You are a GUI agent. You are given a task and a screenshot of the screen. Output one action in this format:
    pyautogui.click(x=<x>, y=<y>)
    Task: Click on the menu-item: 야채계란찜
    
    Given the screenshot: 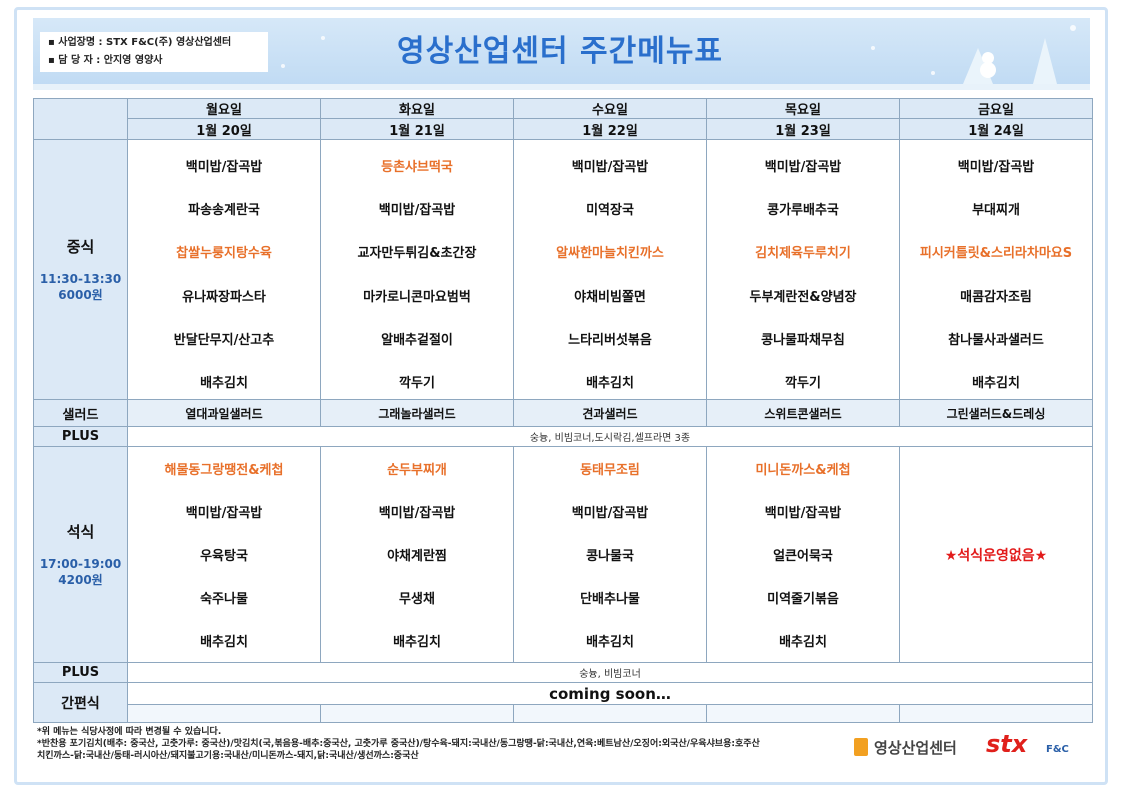 What is the action you would take?
    pyautogui.click(x=417, y=556)
    